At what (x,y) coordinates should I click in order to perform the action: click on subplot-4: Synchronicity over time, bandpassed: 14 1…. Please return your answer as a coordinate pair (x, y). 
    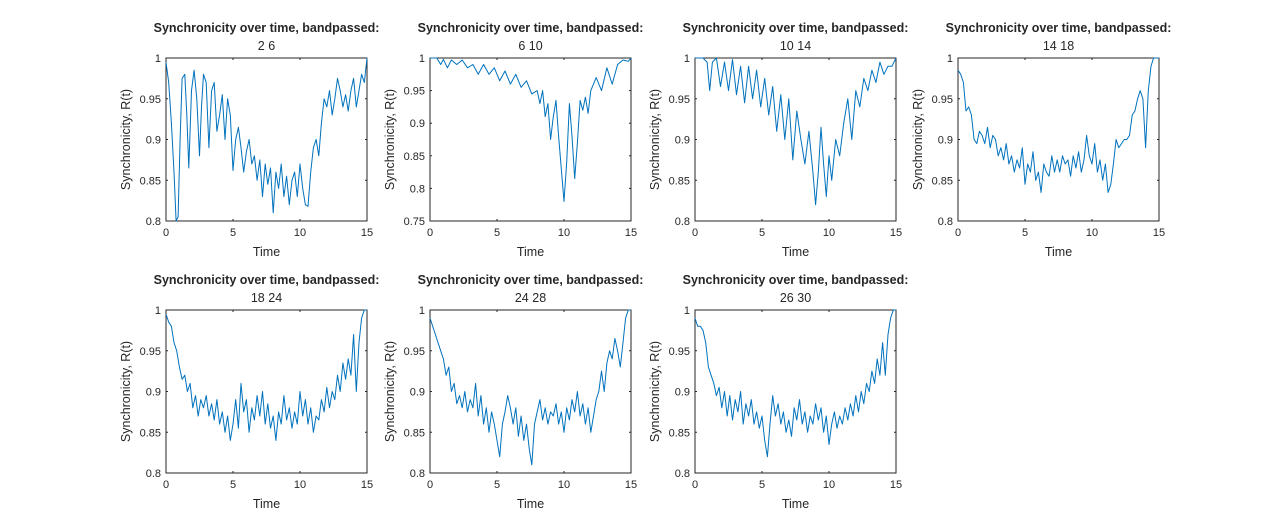
    Looking at the image, I should click on (1041, 140).